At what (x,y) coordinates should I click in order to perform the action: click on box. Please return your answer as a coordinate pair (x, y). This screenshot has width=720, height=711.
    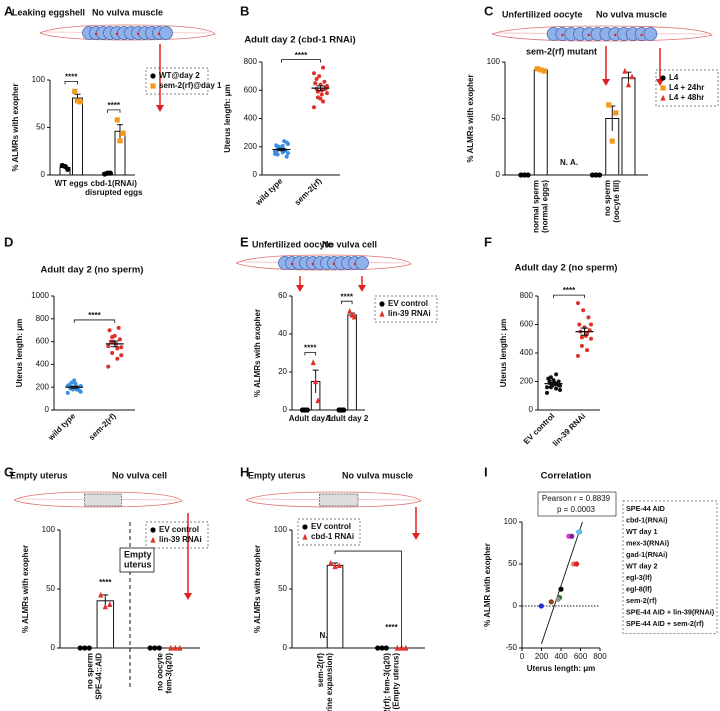
    Looking at the image, I should click on (137, 560).